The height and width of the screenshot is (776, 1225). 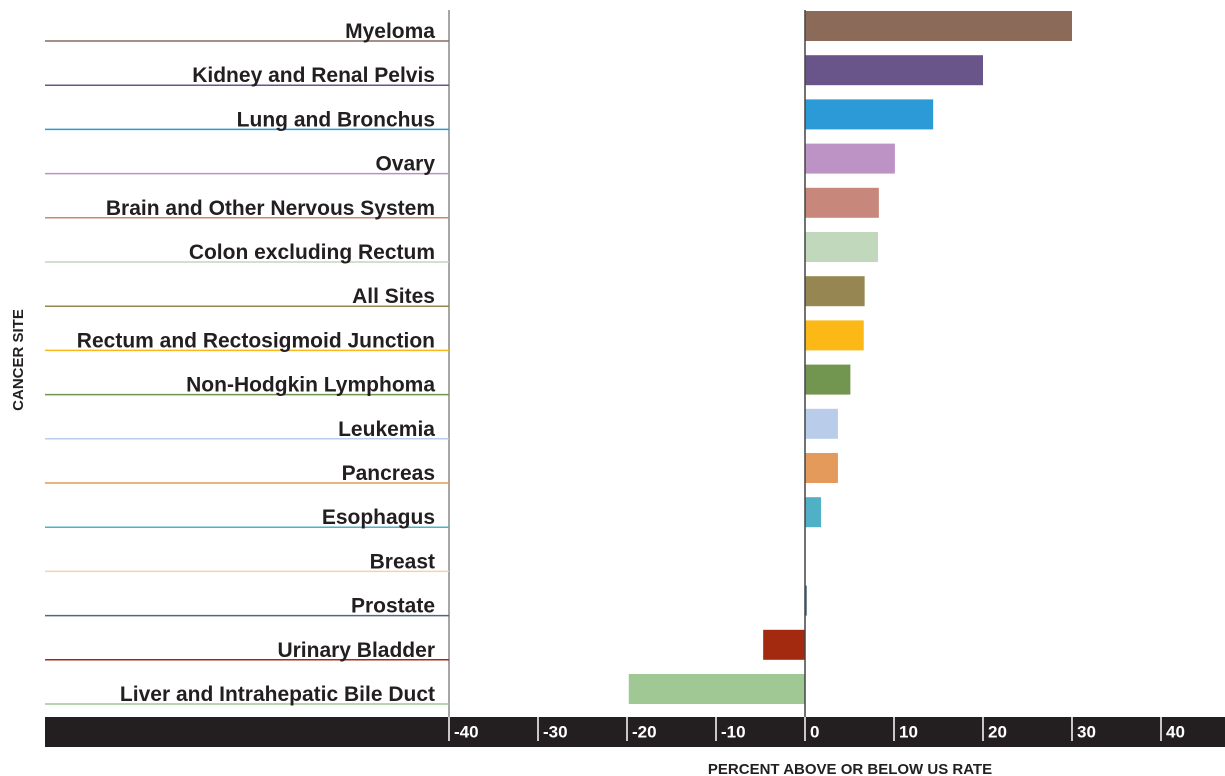 I want to click on category-label: Breast, so click(x=402, y=561).